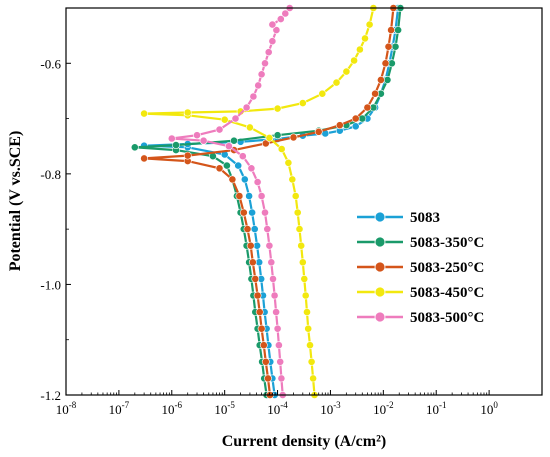 Image resolution: width=550 pixels, height=457 pixels. What do you see at coordinates (447, 293) in the screenshot?
I see `legend-label: 5083-450°C` at bounding box center [447, 293].